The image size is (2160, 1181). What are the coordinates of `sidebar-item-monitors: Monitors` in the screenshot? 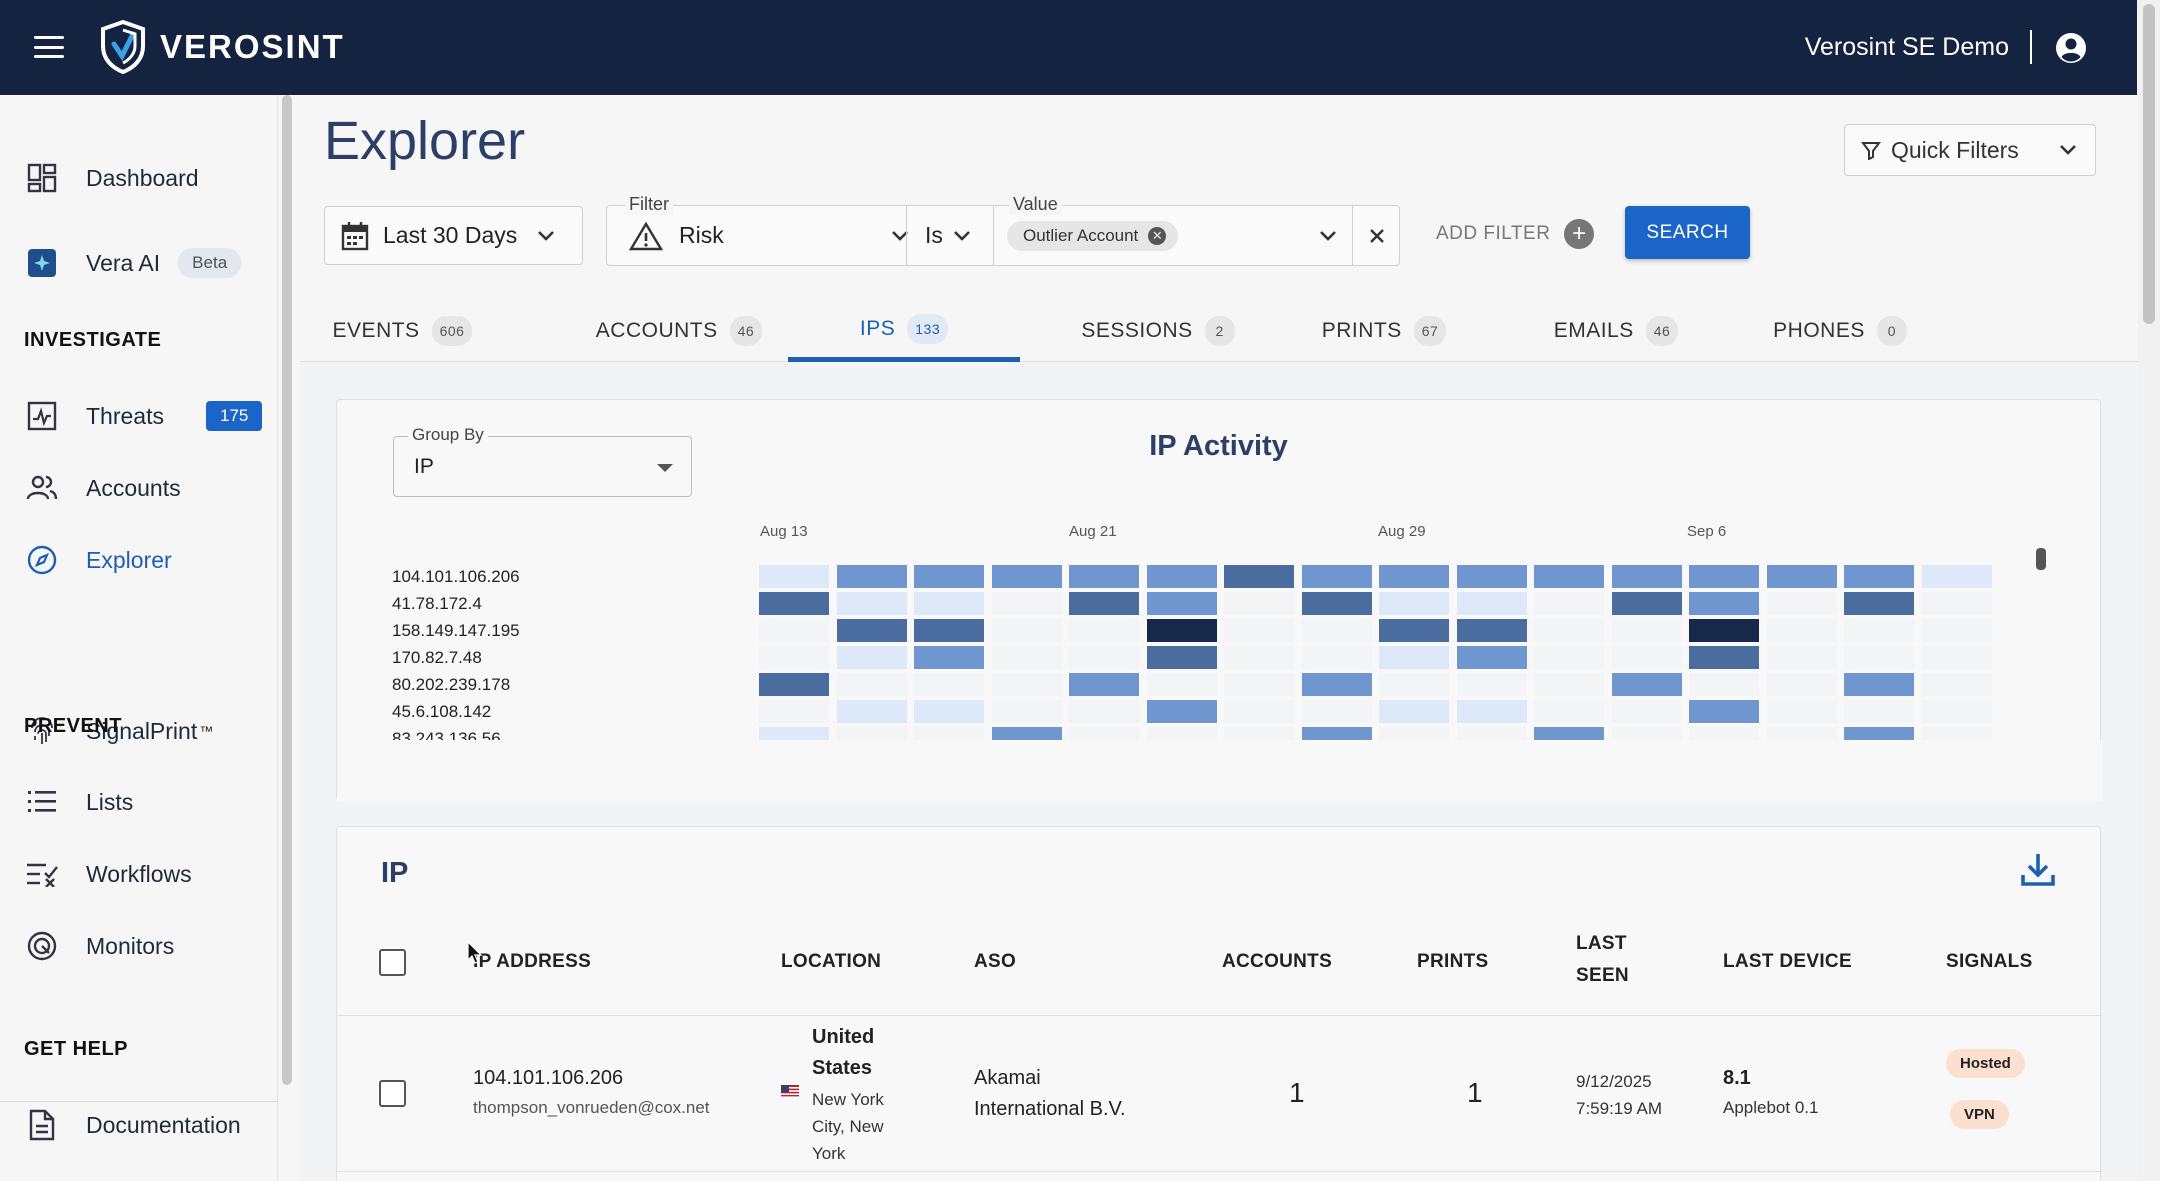 It's located at (99, 946).